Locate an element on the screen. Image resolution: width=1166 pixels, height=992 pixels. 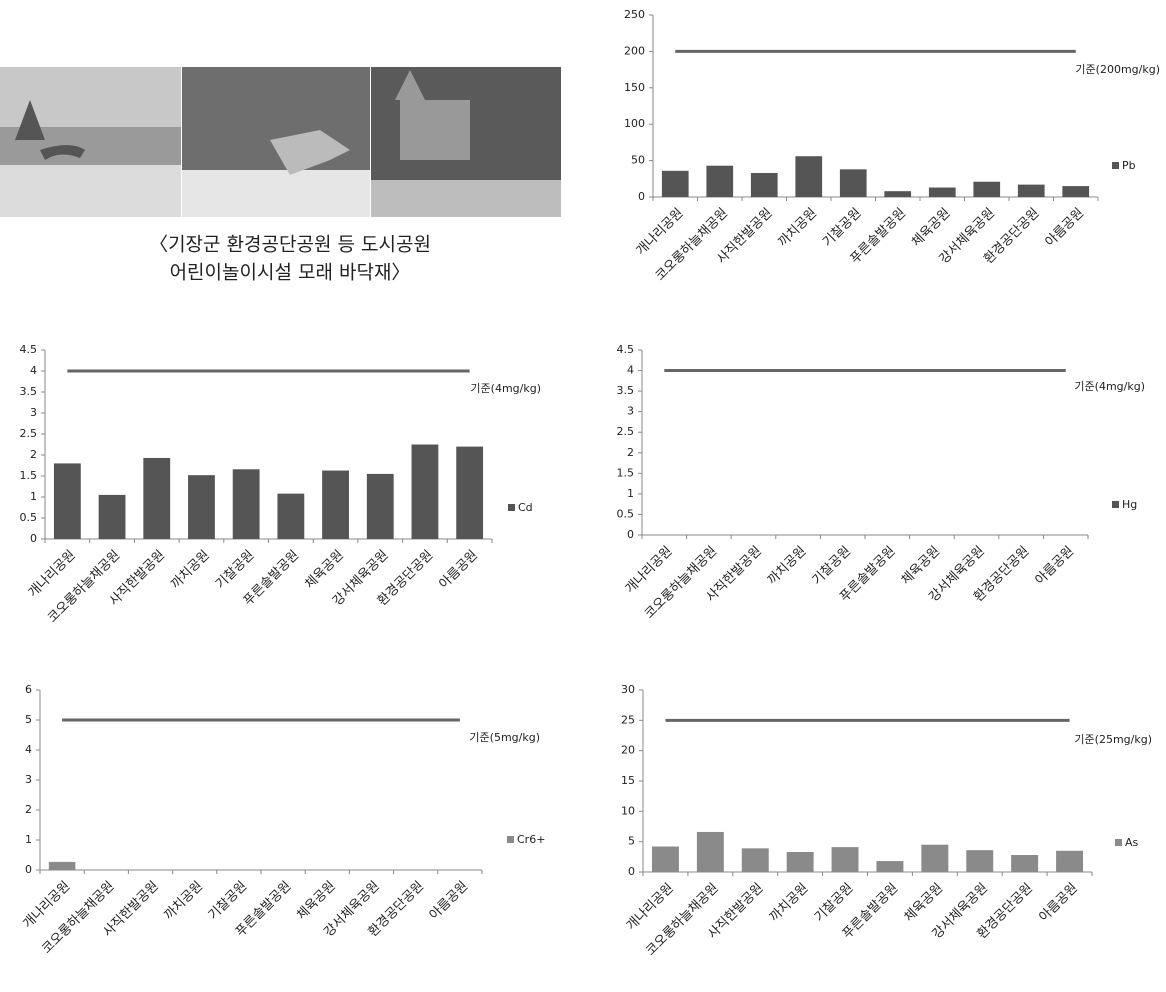
y-tick-label: 50 is located at coordinates (638, 160).